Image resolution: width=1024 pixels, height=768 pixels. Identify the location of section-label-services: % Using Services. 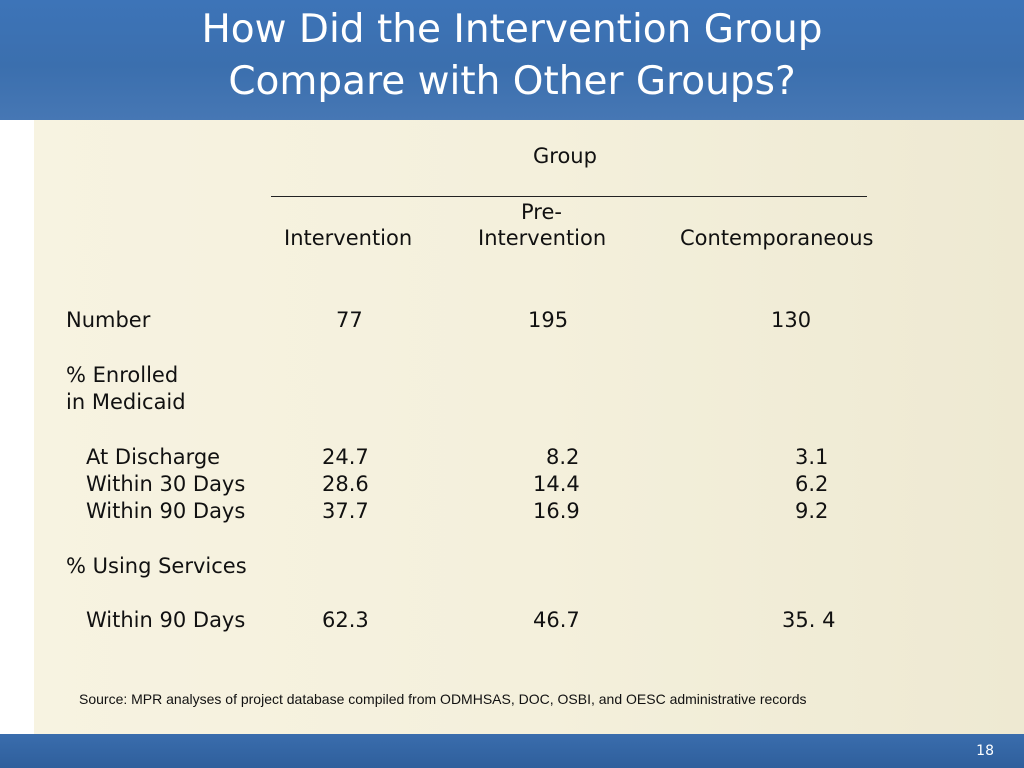
(156, 566).